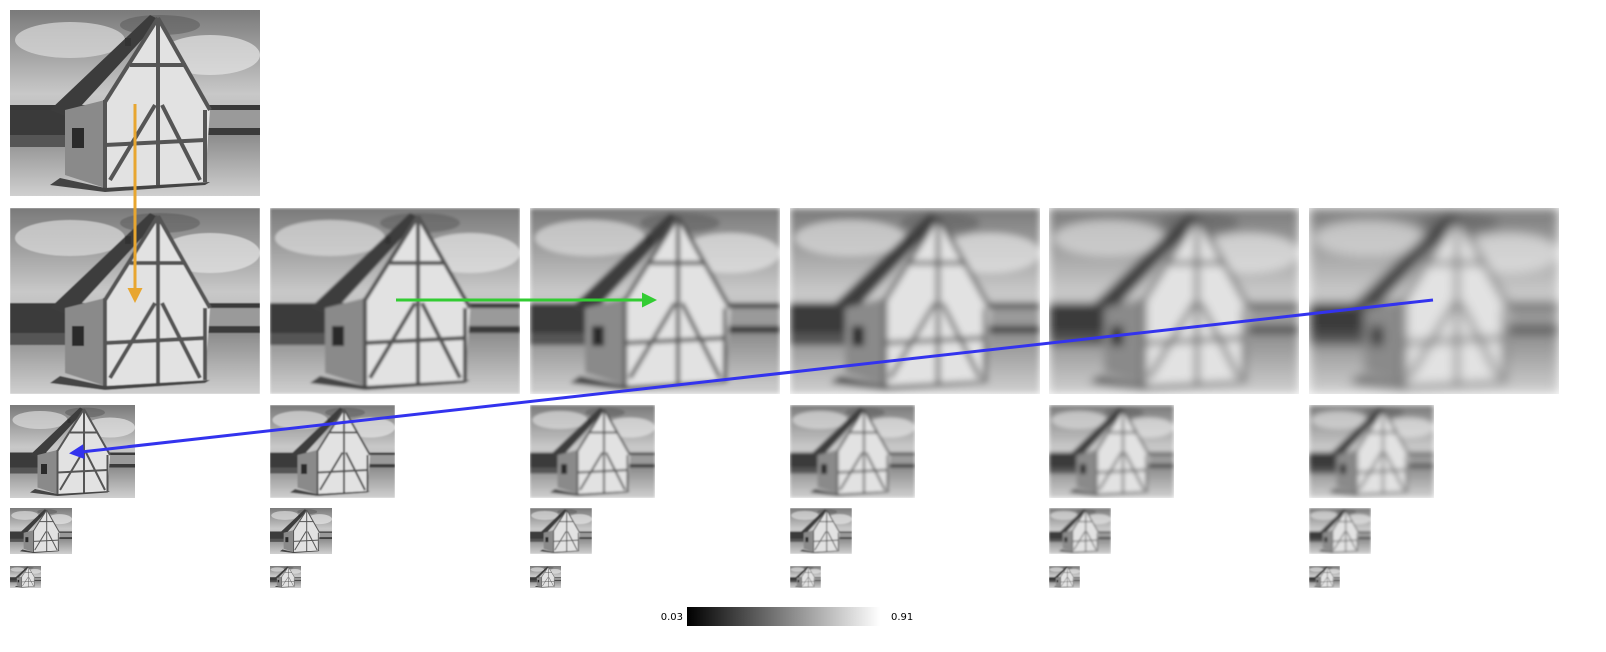 This screenshot has width=1606, height=652. What do you see at coordinates (783, 616) in the screenshot?
I see `colorbar-gradient` at bounding box center [783, 616].